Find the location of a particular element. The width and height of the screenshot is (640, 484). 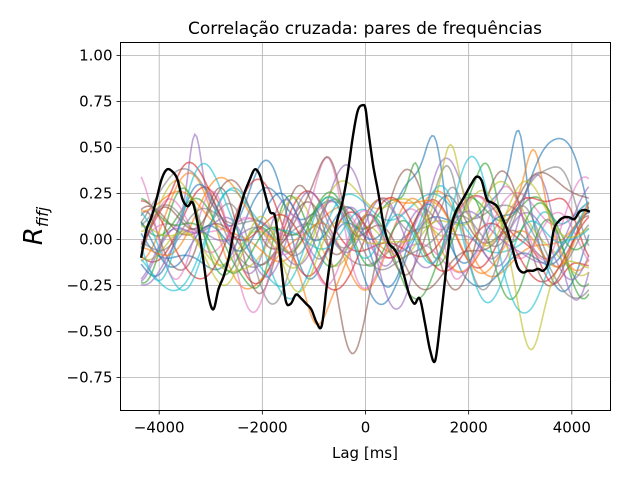

y-tick-label: −0.50 is located at coordinates (90, 331).